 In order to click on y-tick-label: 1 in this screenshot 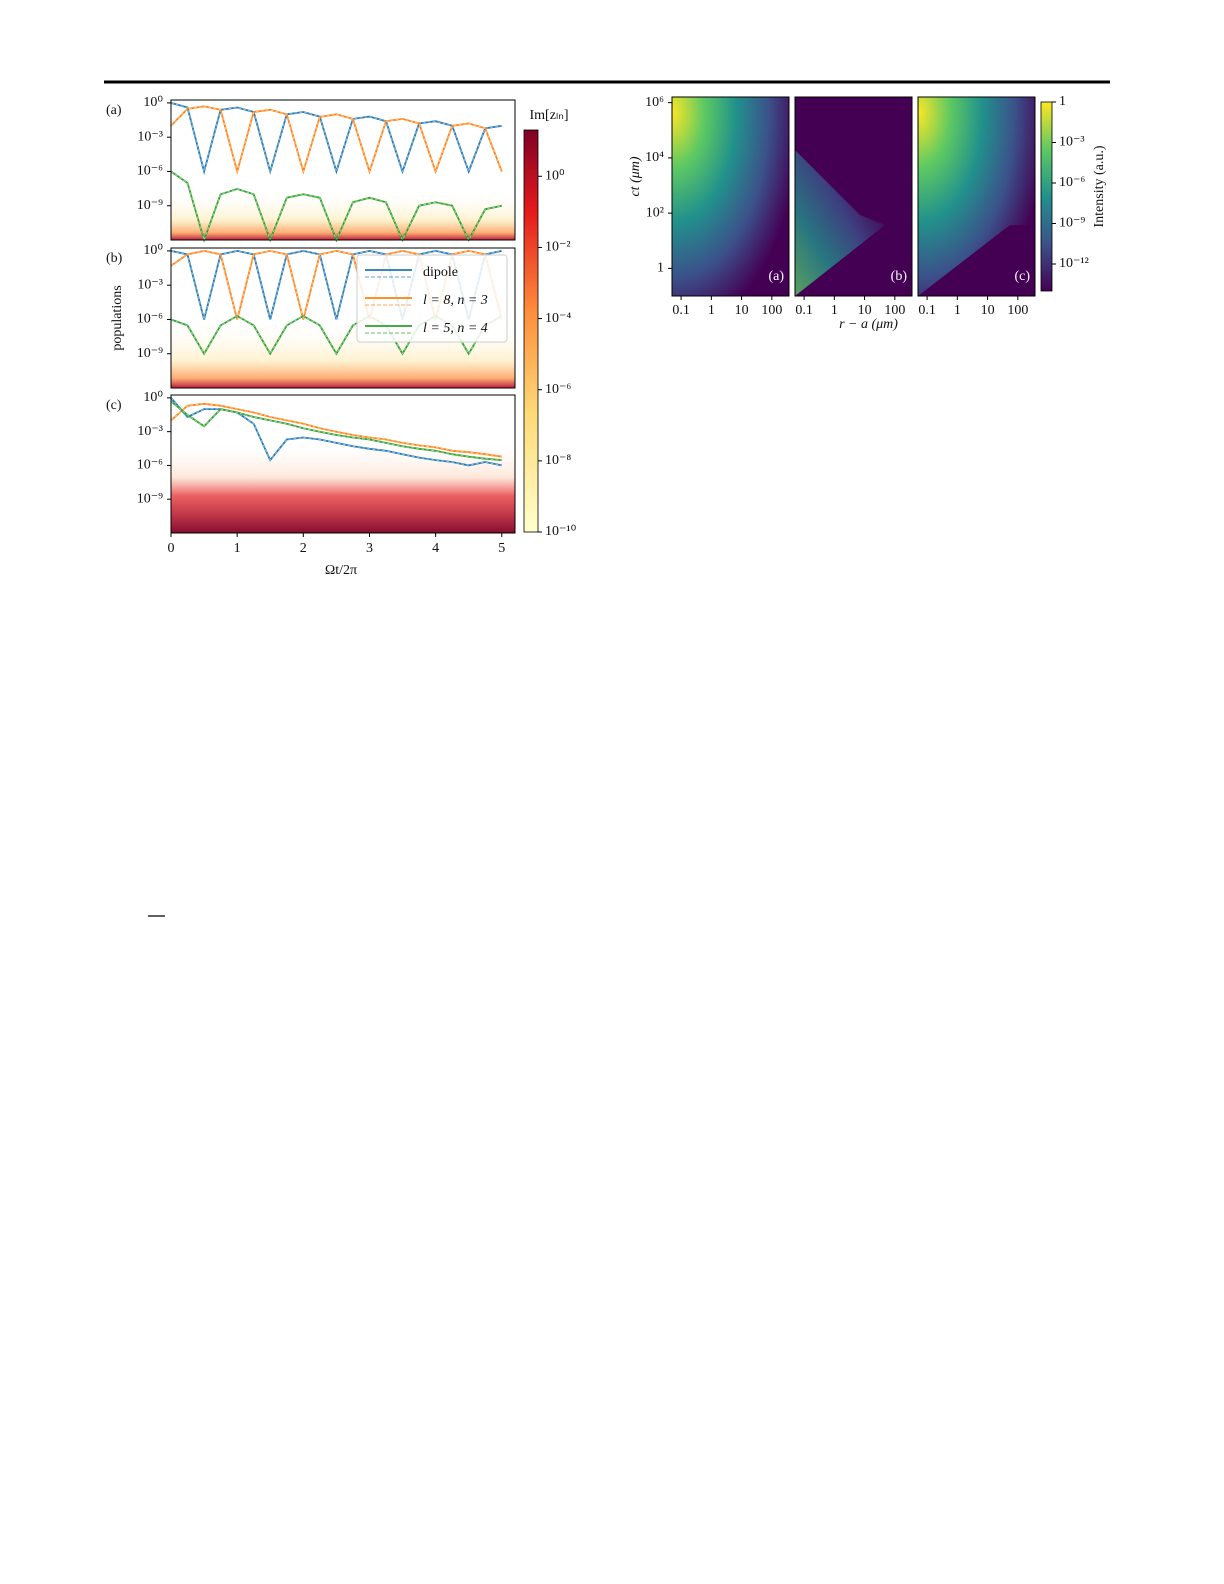, I will do `click(660, 268)`.